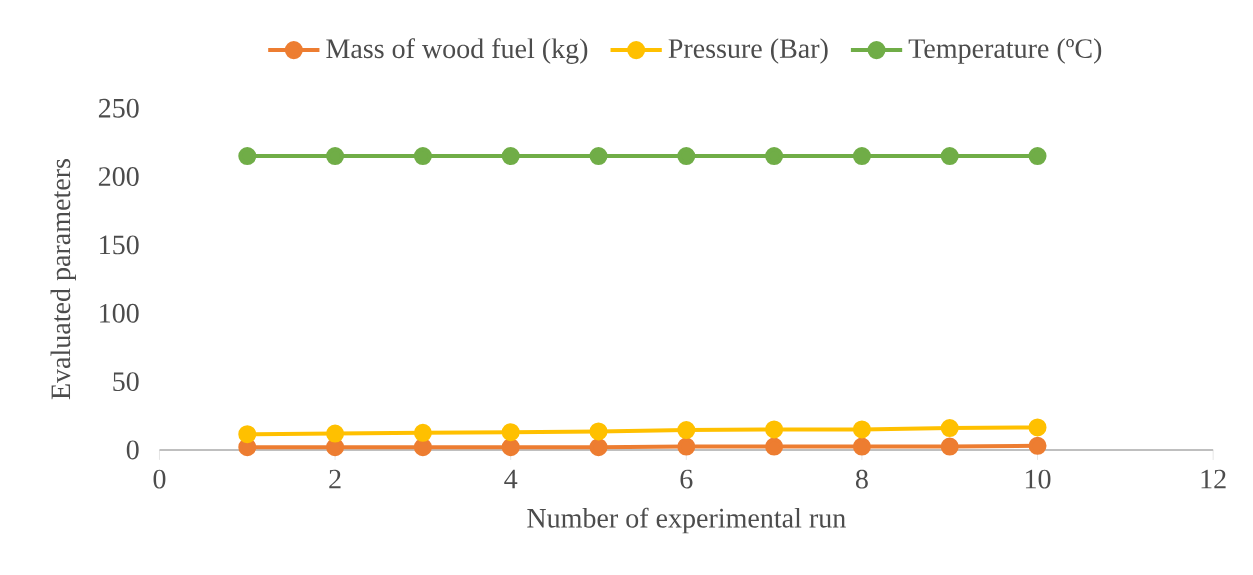  I want to click on x-tick-label: 2, so click(335, 479).